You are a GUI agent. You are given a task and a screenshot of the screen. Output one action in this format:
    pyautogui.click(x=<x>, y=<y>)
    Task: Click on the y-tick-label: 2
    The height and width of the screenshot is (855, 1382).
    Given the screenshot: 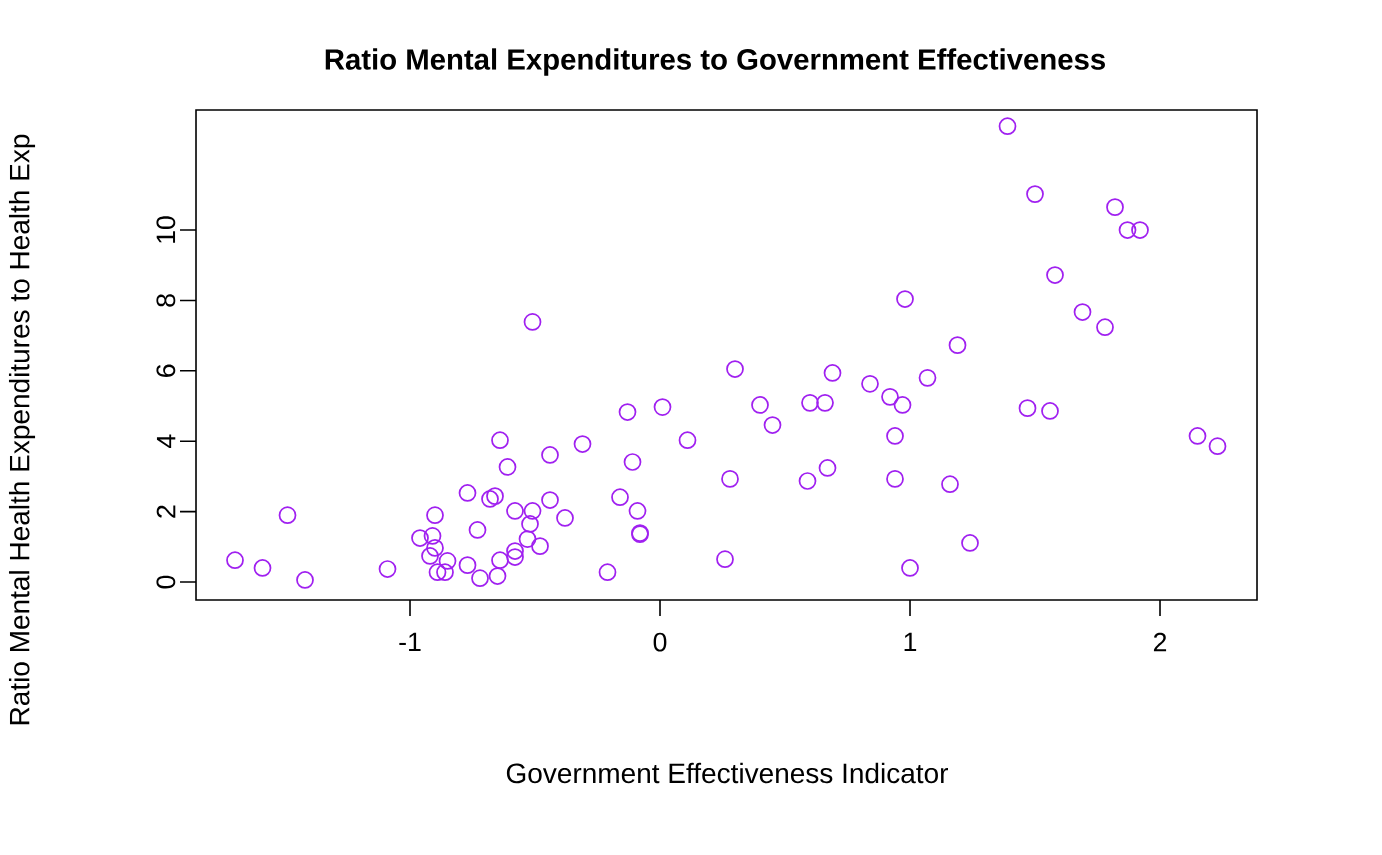 What is the action you would take?
    pyautogui.click(x=166, y=511)
    